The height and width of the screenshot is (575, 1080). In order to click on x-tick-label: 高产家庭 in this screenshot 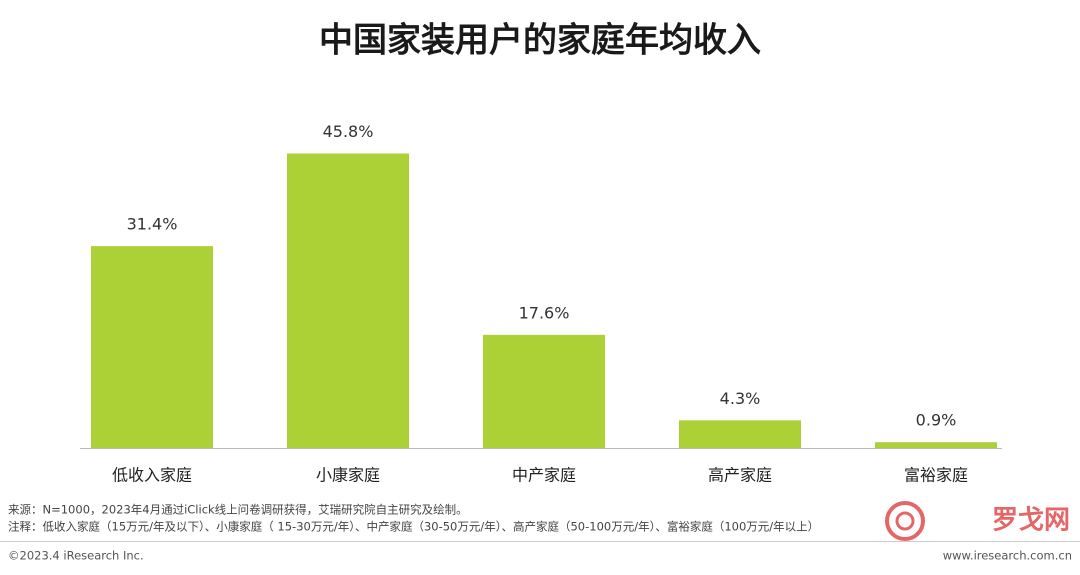, I will do `click(740, 475)`.